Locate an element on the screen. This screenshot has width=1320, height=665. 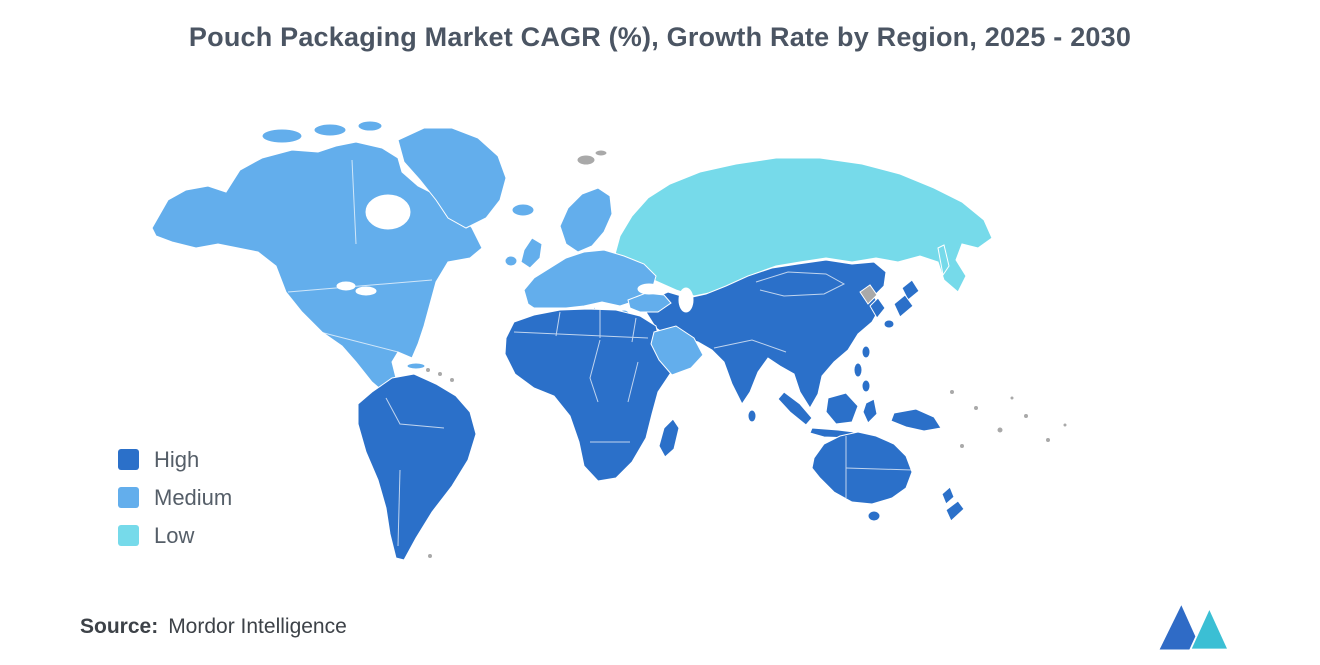
legend-item-low: Low is located at coordinates (175, 535).